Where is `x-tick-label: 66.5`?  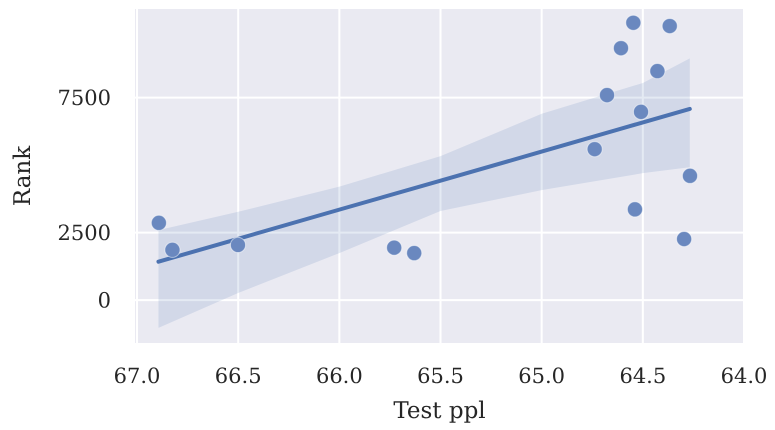 x-tick-label: 66.5 is located at coordinates (238, 376).